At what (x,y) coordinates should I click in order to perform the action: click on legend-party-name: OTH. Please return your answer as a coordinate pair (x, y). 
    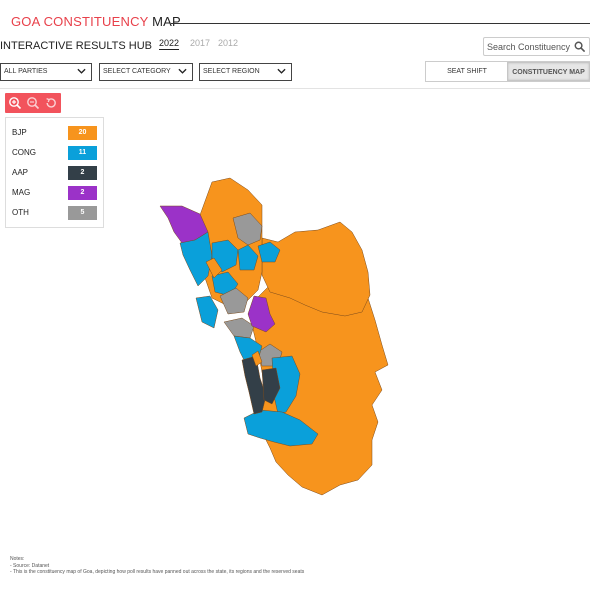
    Looking at the image, I should click on (20, 212).